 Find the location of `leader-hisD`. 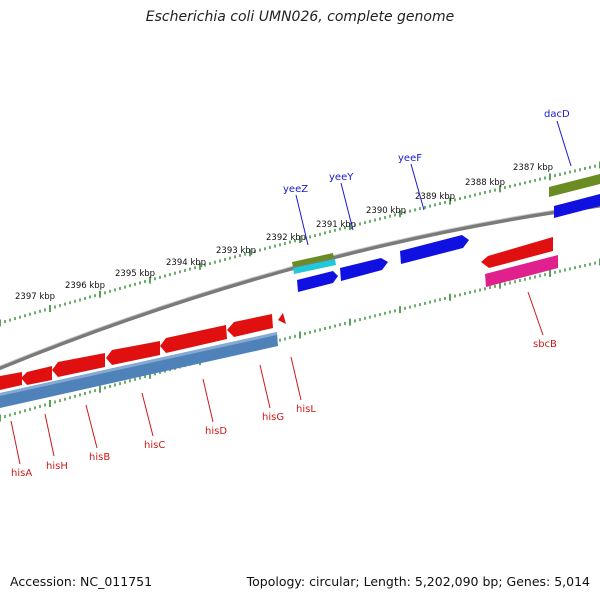

leader-hisD is located at coordinates (208, 400).